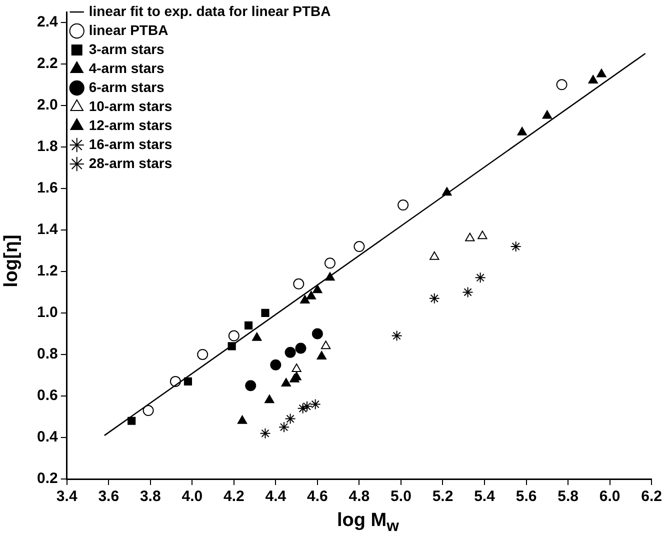  What do you see at coordinates (443, 497) in the screenshot?
I see `x-tick-label: 5.2` at bounding box center [443, 497].